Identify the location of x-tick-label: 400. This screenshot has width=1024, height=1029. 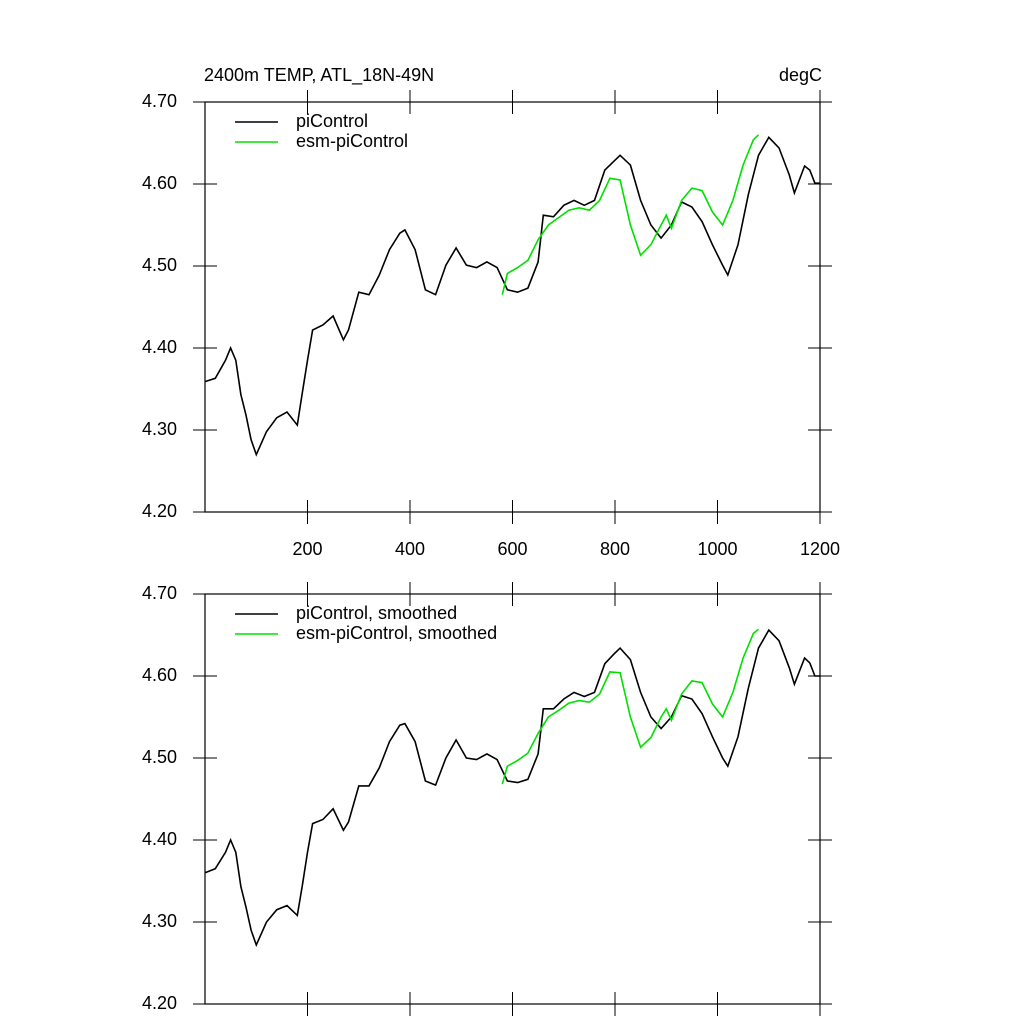
(410, 549).